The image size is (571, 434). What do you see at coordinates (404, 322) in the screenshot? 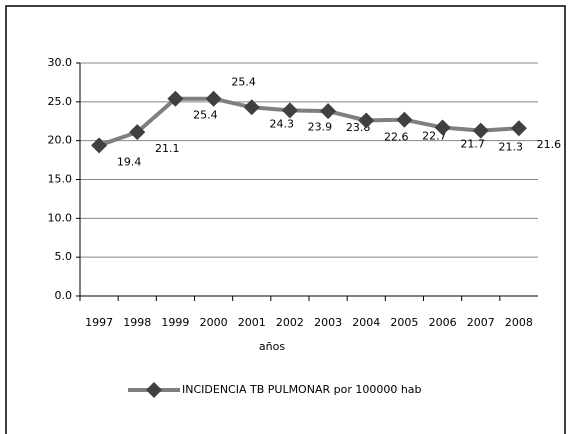
I see `x-tick-label: 2005` at bounding box center [404, 322].